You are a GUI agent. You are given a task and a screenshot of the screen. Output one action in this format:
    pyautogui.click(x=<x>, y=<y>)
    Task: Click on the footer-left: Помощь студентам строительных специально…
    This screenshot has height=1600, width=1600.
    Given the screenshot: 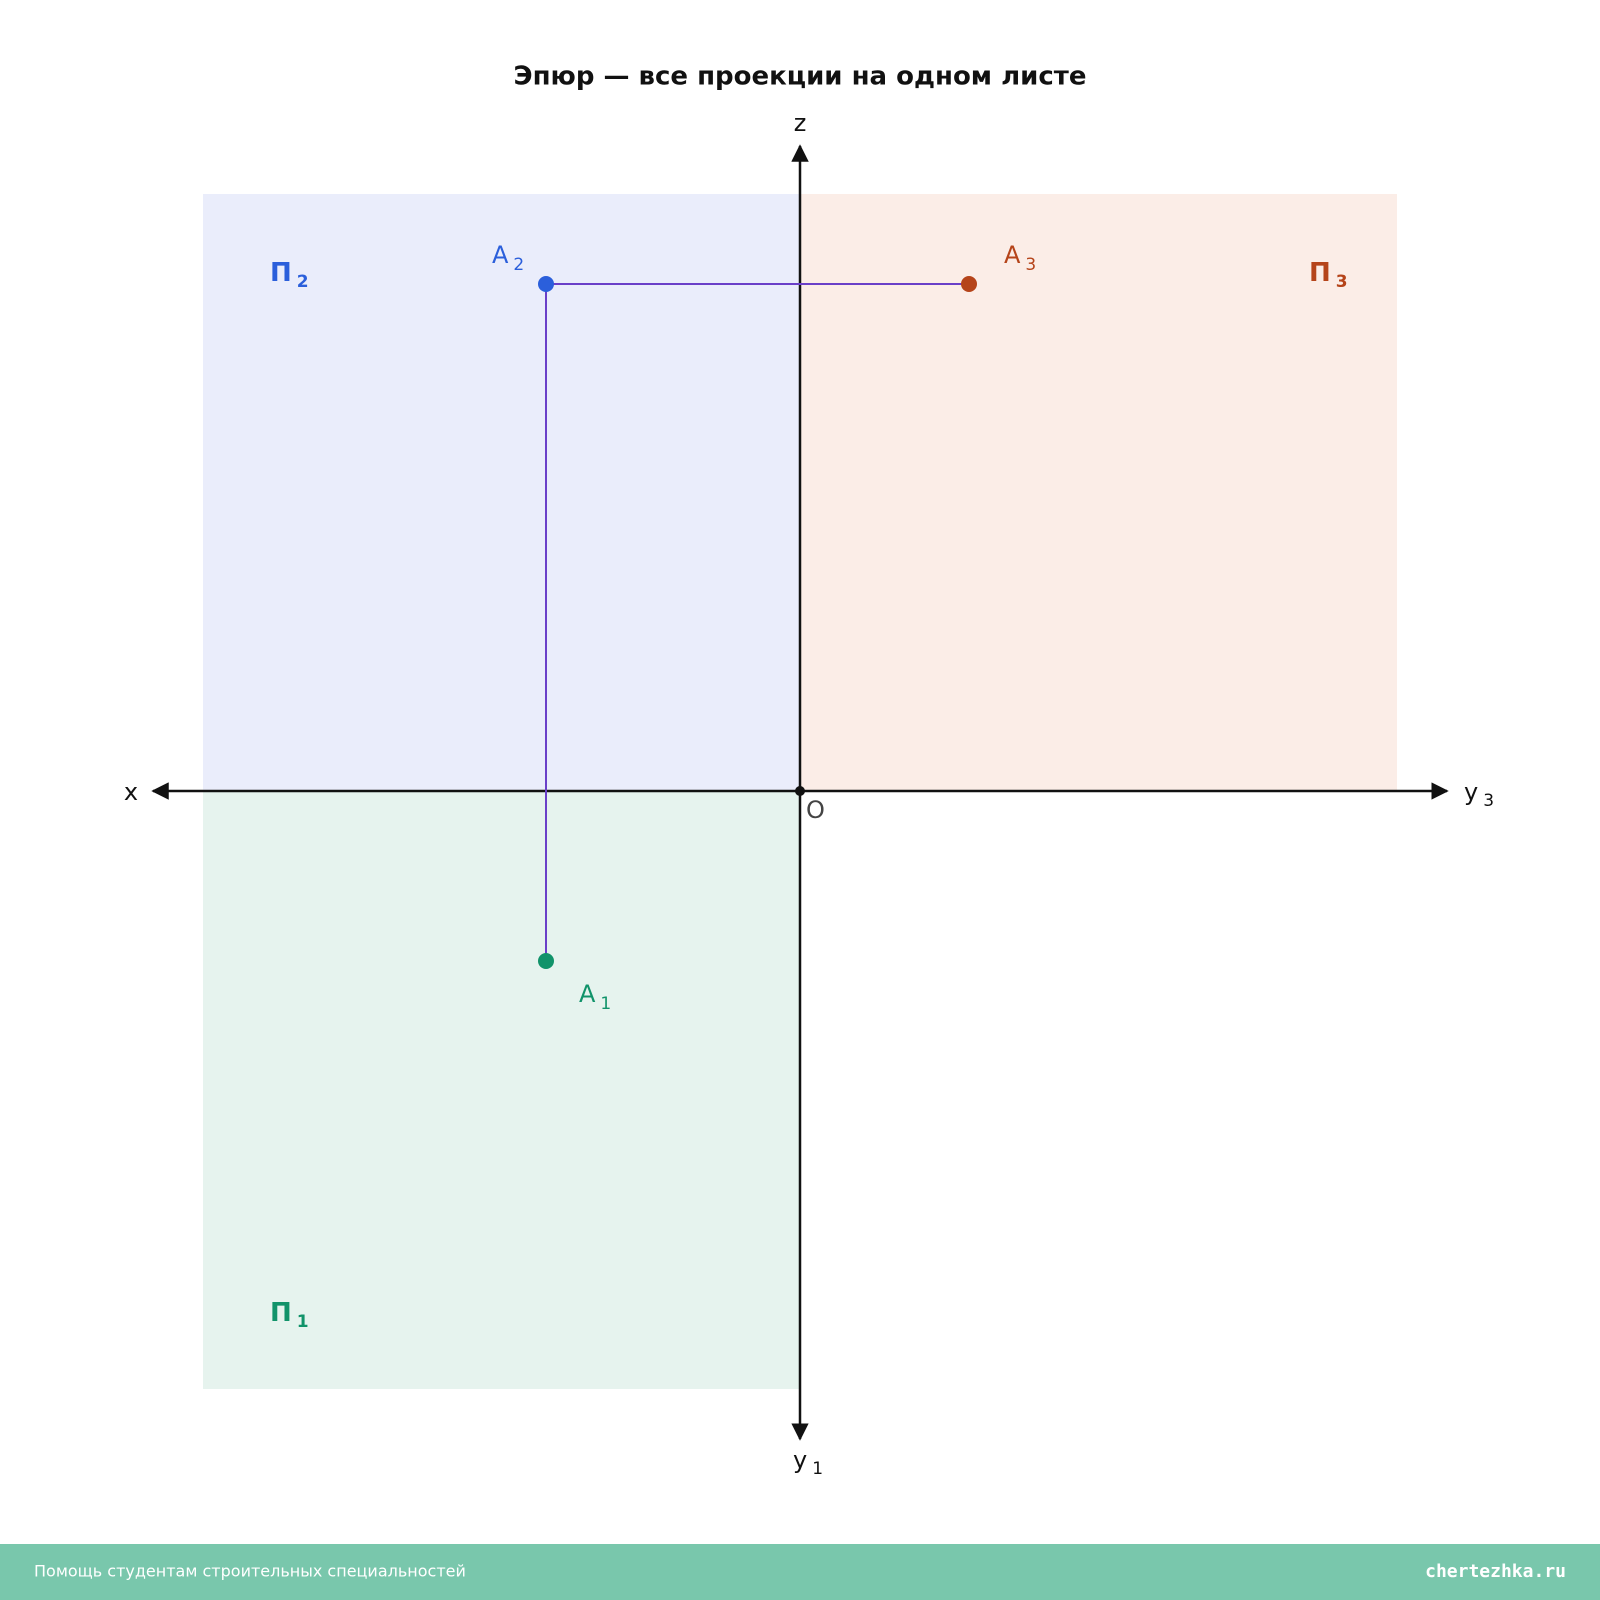 What is the action you would take?
    pyautogui.click(x=250, y=1571)
    